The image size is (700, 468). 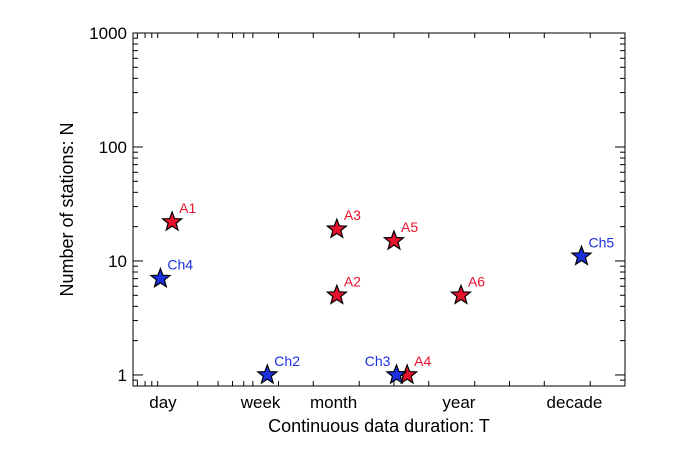 What do you see at coordinates (160, 277) in the screenshot?
I see `star-marker-ch4` at bounding box center [160, 277].